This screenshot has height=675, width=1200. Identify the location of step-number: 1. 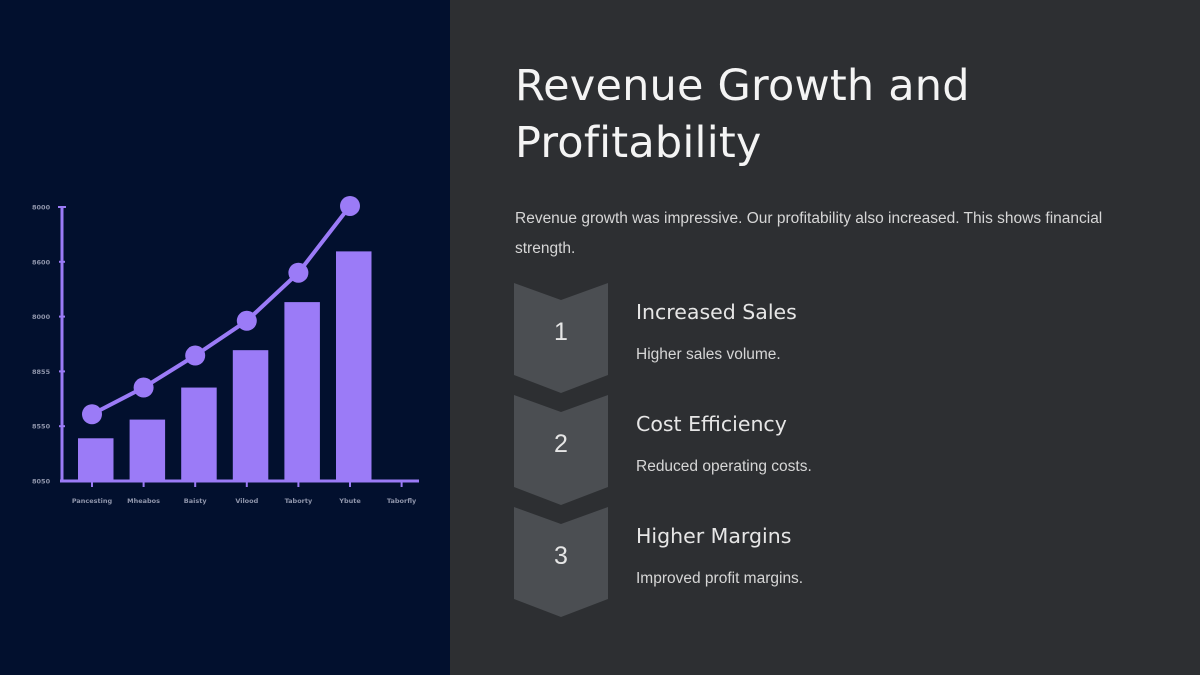
(561, 332).